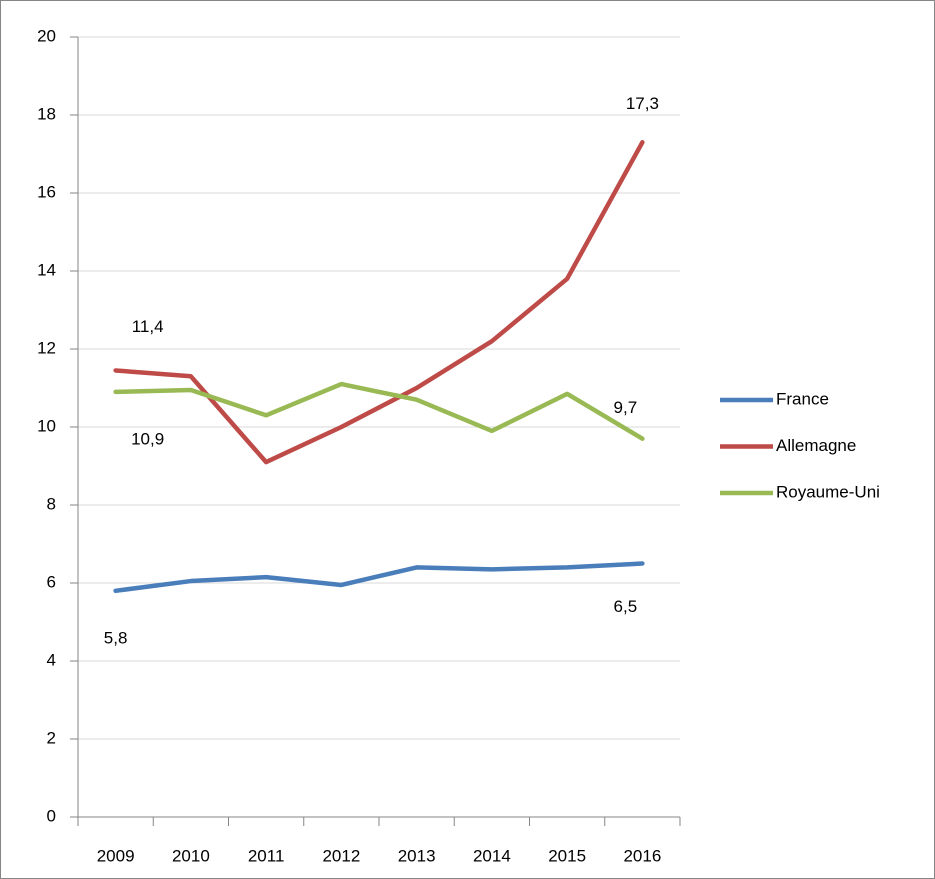 This screenshot has height=879, width=935. What do you see at coordinates (642, 855) in the screenshot?
I see `x-tick-label: 2016` at bounding box center [642, 855].